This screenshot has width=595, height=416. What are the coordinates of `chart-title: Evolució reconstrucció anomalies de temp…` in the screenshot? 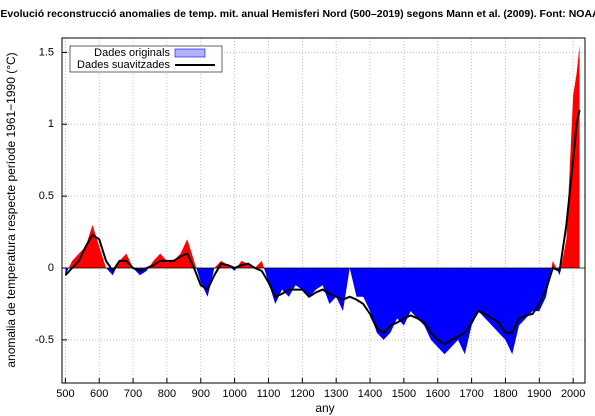 It's located at (297, 14).